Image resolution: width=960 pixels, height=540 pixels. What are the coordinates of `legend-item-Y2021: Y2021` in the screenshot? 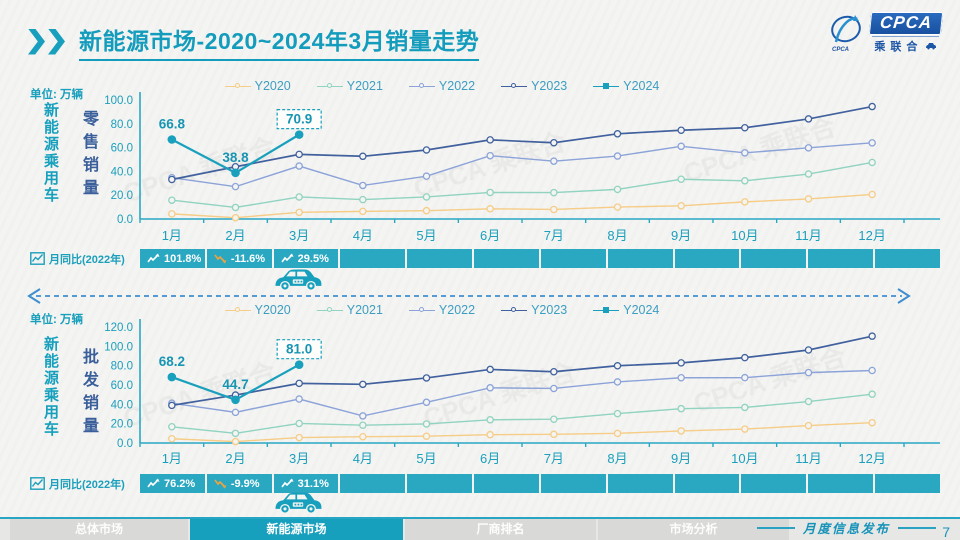 It's located at (349, 310).